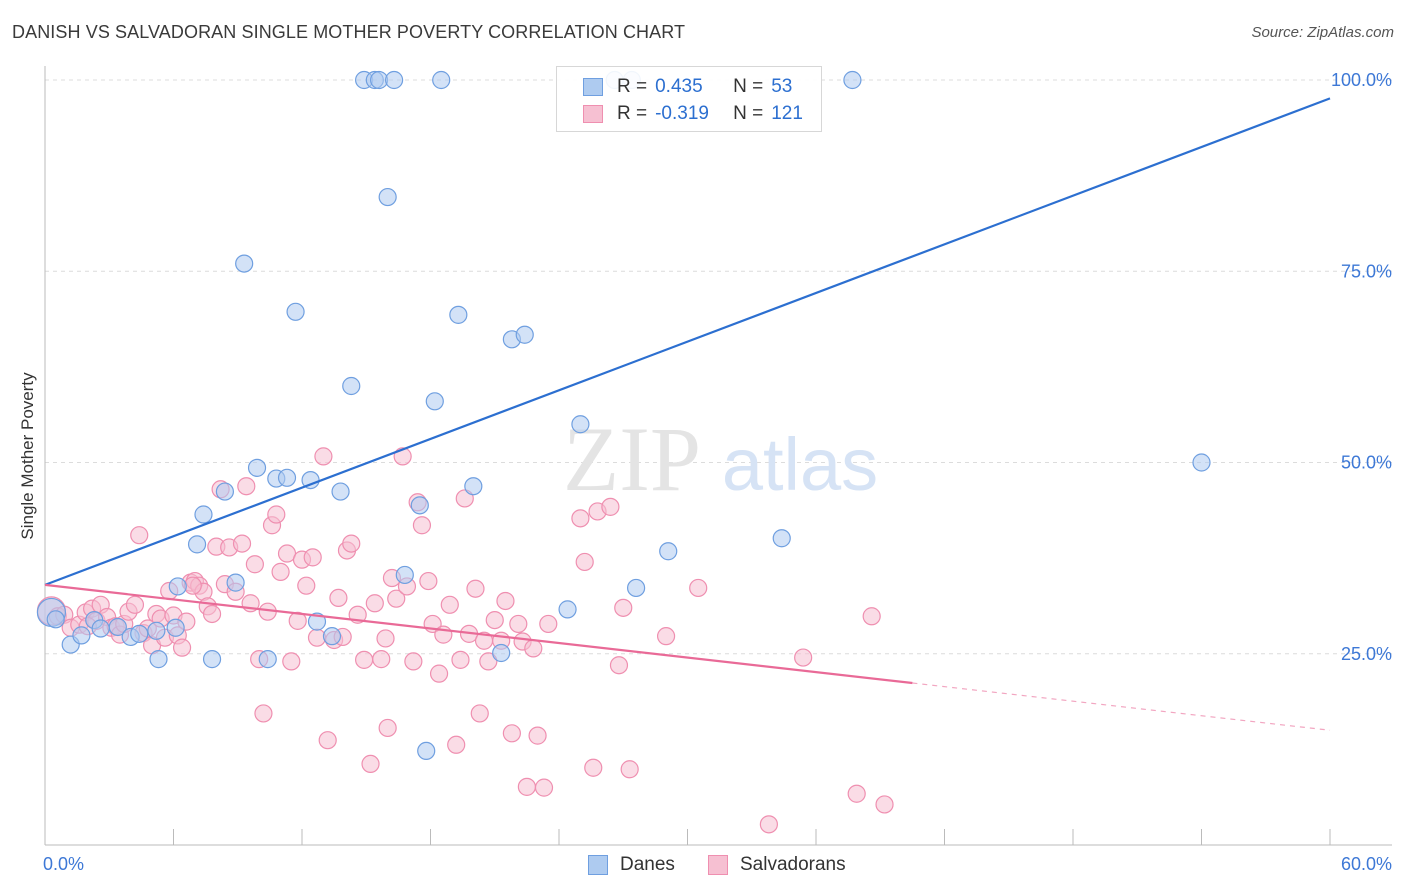  Describe the element at coordinates (631, 865) in the screenshot. I see `series-legend-danes: Danes` at that location.